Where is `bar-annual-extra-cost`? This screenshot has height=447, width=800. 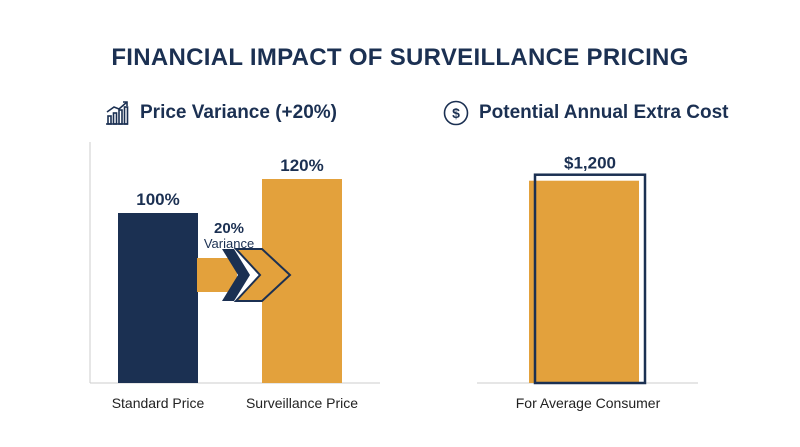
bar-annual-extra-cost is located at coordinates (584, 281).